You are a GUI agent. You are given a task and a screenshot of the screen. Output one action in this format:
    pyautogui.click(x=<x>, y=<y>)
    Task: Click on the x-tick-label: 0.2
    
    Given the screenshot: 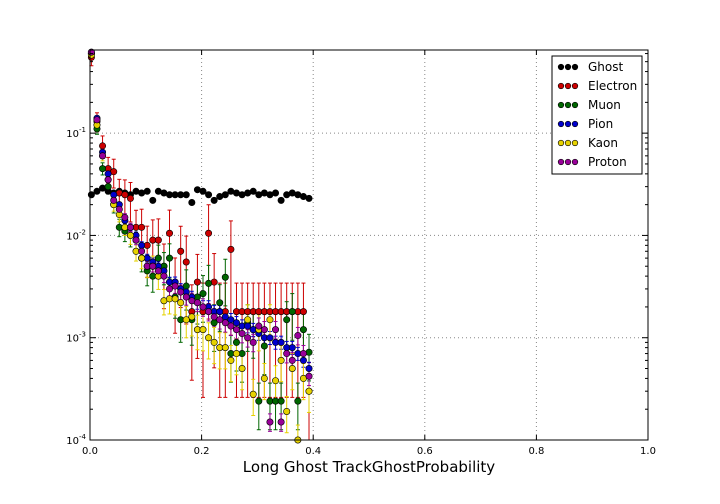 What is the action you would take?
    pyautogui.click(x=202, y=451)
    